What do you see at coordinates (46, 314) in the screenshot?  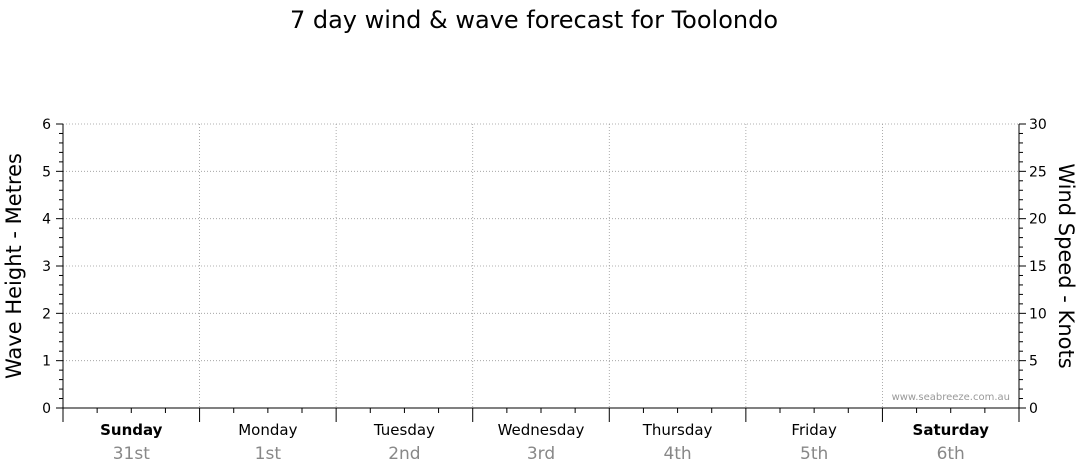 I see `left-tick-label: 2` at bounding box center [46, 314].